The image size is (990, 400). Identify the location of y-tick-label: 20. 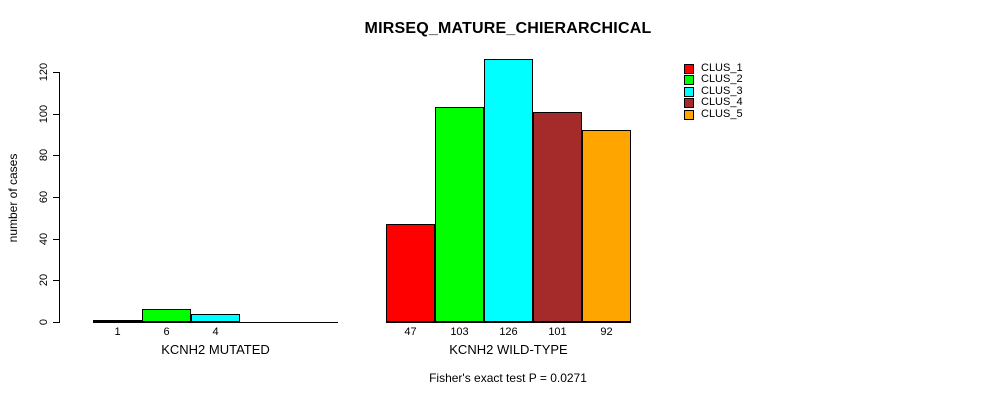
(44, 280).